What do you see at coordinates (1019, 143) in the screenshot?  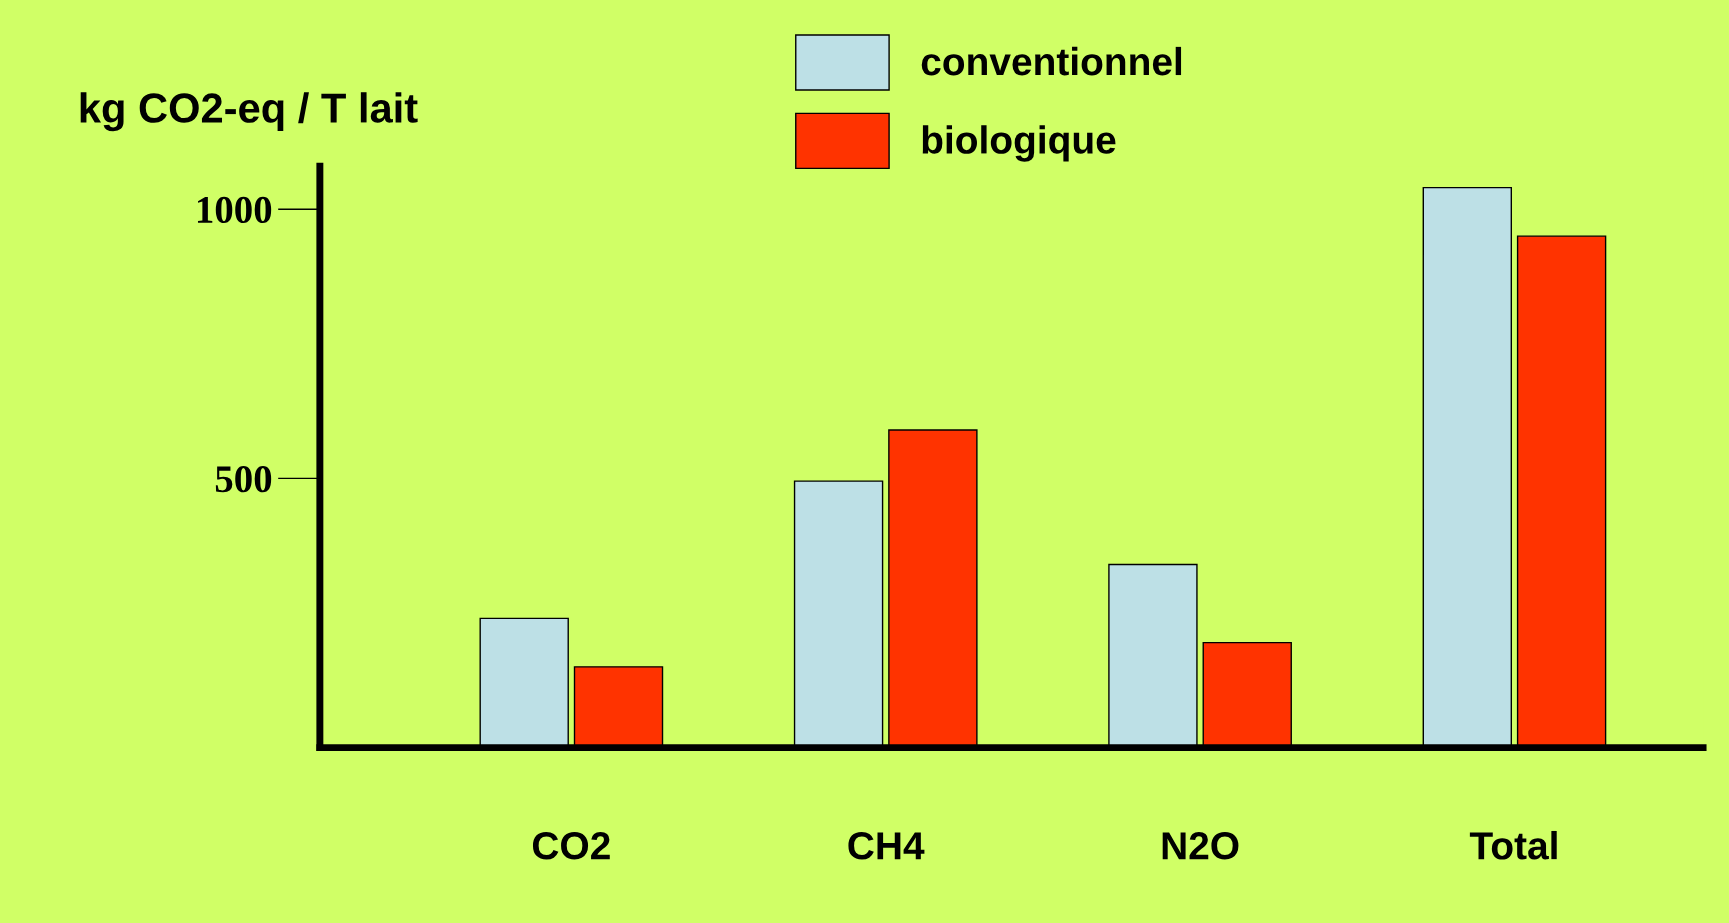 I see `legend-label: biologique` at bounding box center [1019, 143].